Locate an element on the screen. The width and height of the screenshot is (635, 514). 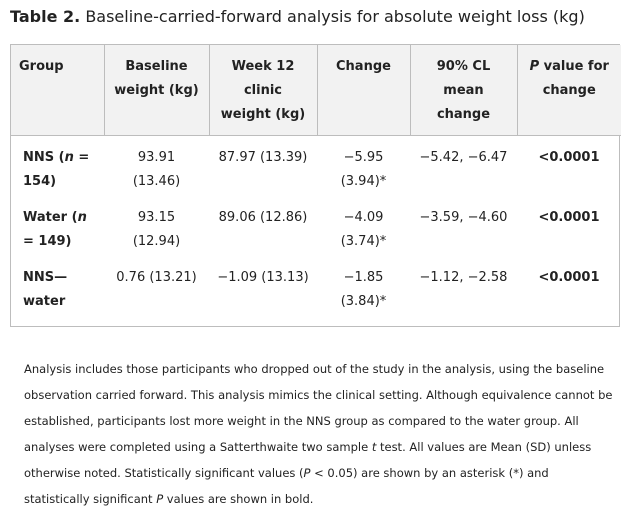
cell-line: (3.84)* is located at coordinates (363, 301).